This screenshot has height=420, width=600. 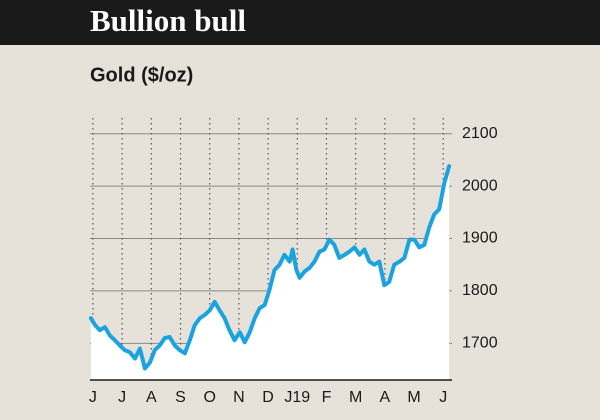 I want to click on chart-subtitle: Gold ($/oz), so click(x=141, y=75).